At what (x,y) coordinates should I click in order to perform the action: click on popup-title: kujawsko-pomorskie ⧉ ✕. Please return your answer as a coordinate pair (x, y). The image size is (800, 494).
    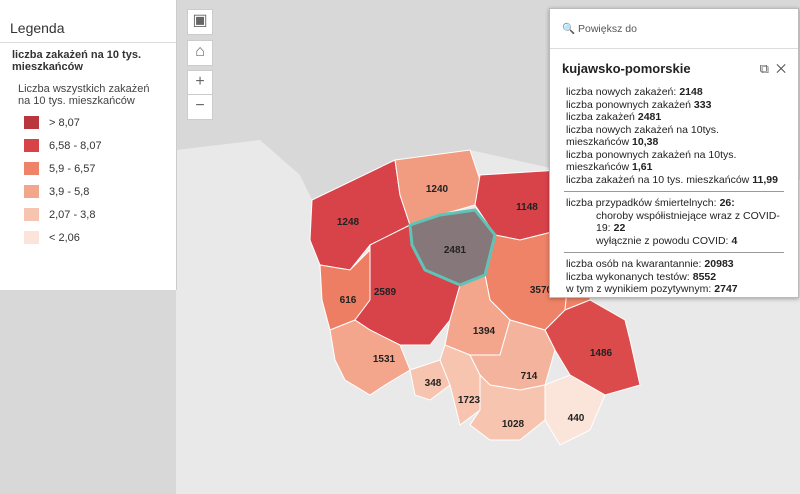
    Looking at the image, I should click on (674, 67).